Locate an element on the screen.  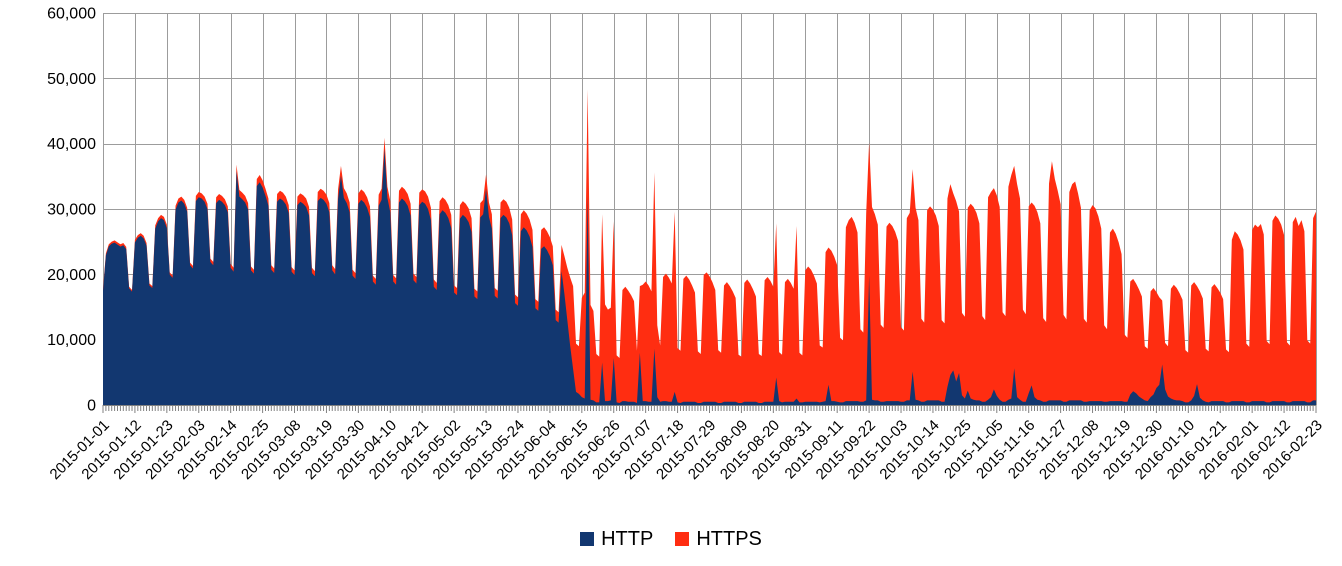
legend-label-http: HTTP is located at coordinates (627, 538).